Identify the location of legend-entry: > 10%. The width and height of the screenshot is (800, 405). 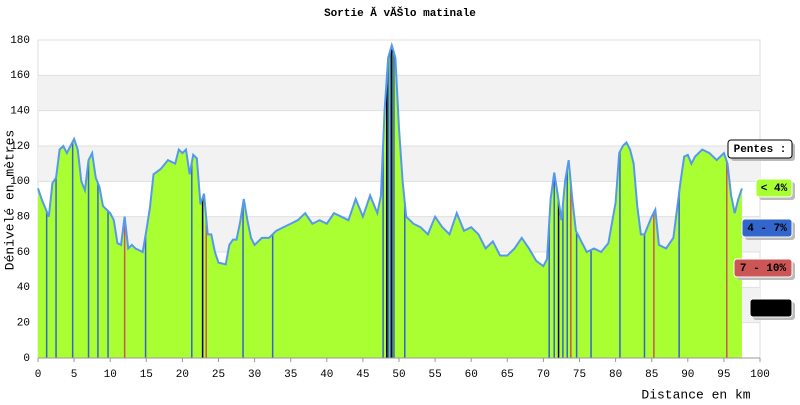
(770, 309).